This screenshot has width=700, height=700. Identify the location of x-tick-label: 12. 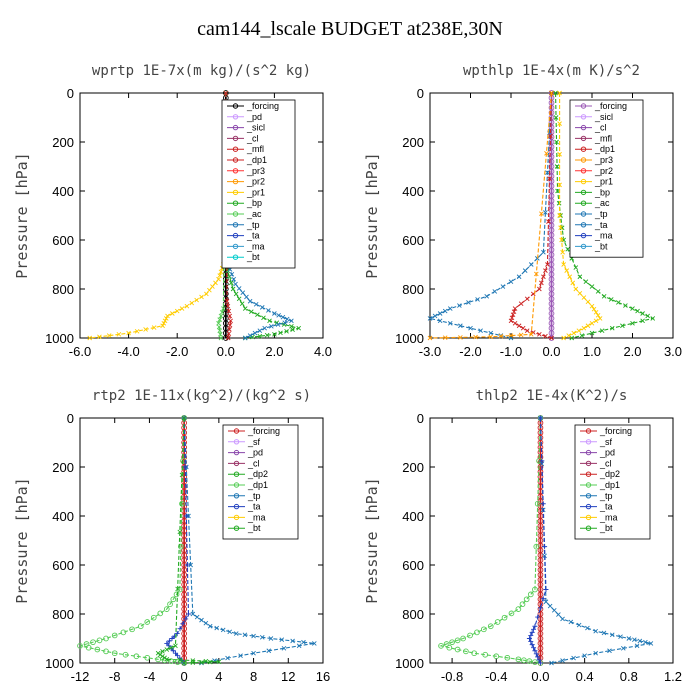
(288, 676).